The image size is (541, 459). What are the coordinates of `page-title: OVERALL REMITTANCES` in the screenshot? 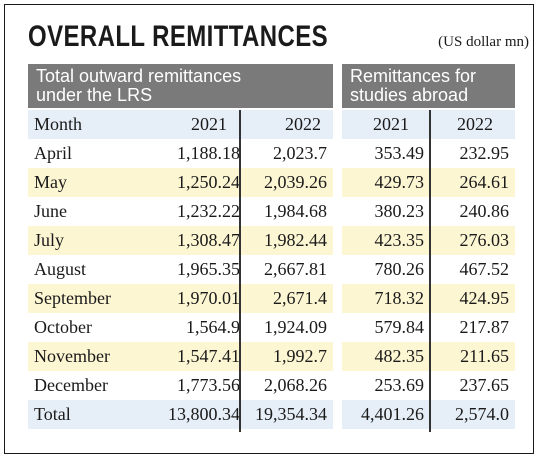 It's located at (178, 36).